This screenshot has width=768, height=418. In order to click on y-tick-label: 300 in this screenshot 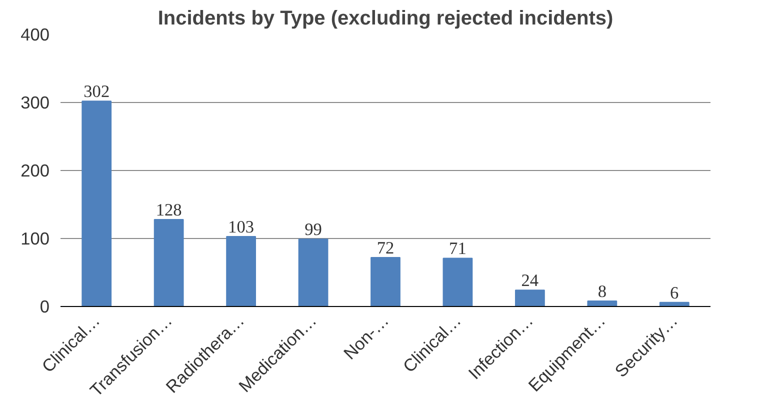, I will do `click(35, 102)`.